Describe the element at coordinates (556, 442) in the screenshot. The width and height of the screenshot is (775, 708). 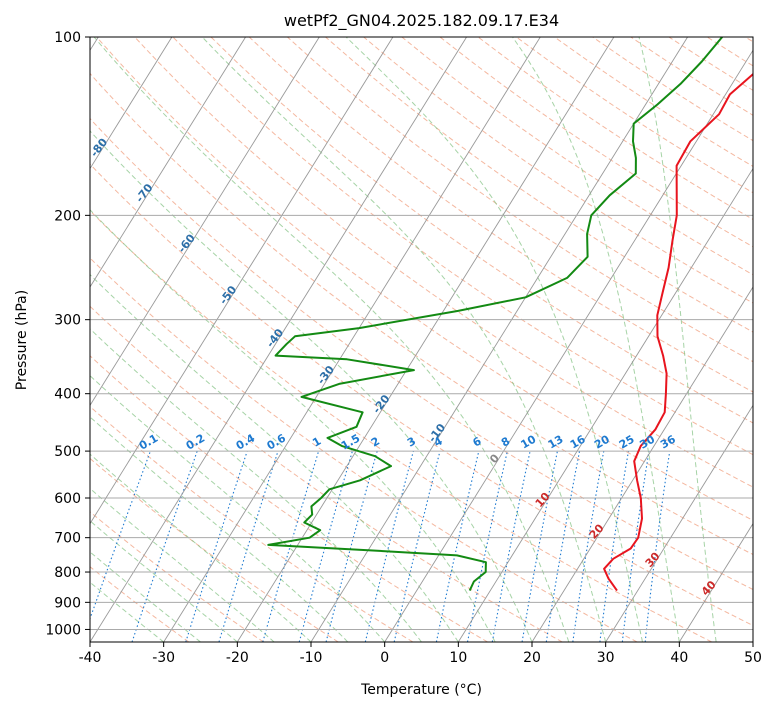
I see `mixing-ratio-label: 13` at that location.